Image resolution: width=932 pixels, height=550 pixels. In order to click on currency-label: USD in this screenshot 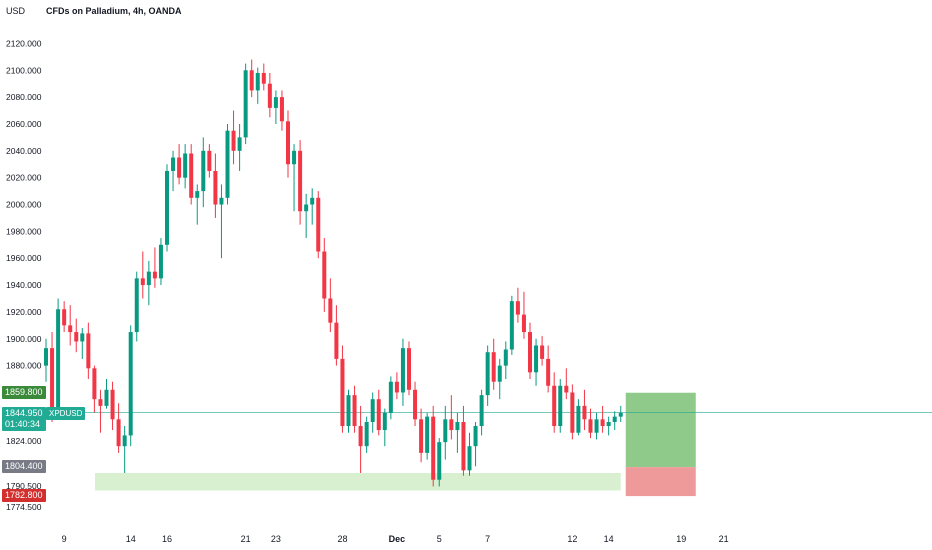, I will do `click(16, 11)`.